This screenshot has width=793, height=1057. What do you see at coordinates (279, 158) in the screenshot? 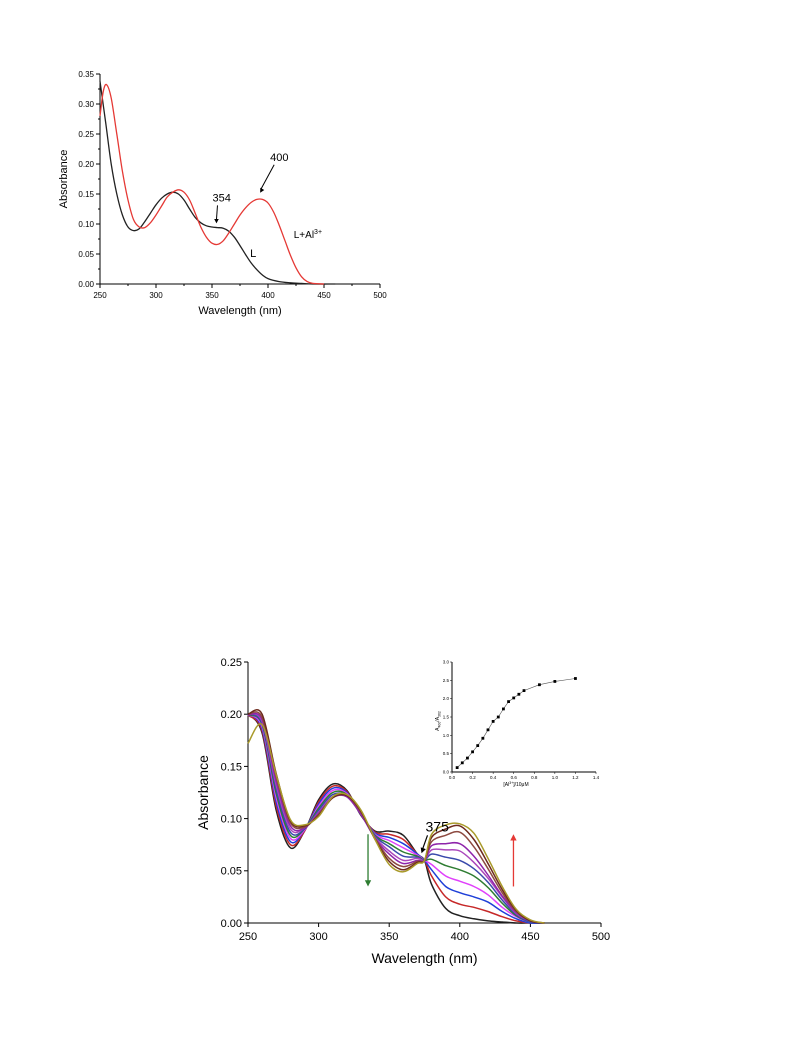
I see `annotation-label: 400` at bounding box center [279, 158].